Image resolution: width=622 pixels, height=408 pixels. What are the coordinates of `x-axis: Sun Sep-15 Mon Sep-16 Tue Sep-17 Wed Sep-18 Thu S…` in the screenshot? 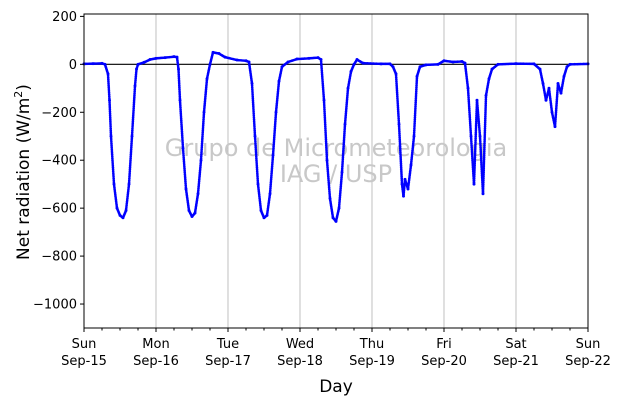 It's located at (336, 348).